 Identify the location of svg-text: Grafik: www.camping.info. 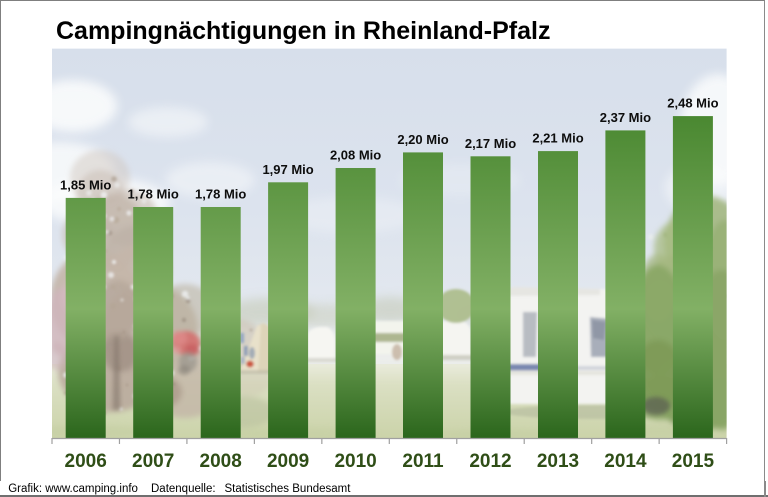
(73, 489).